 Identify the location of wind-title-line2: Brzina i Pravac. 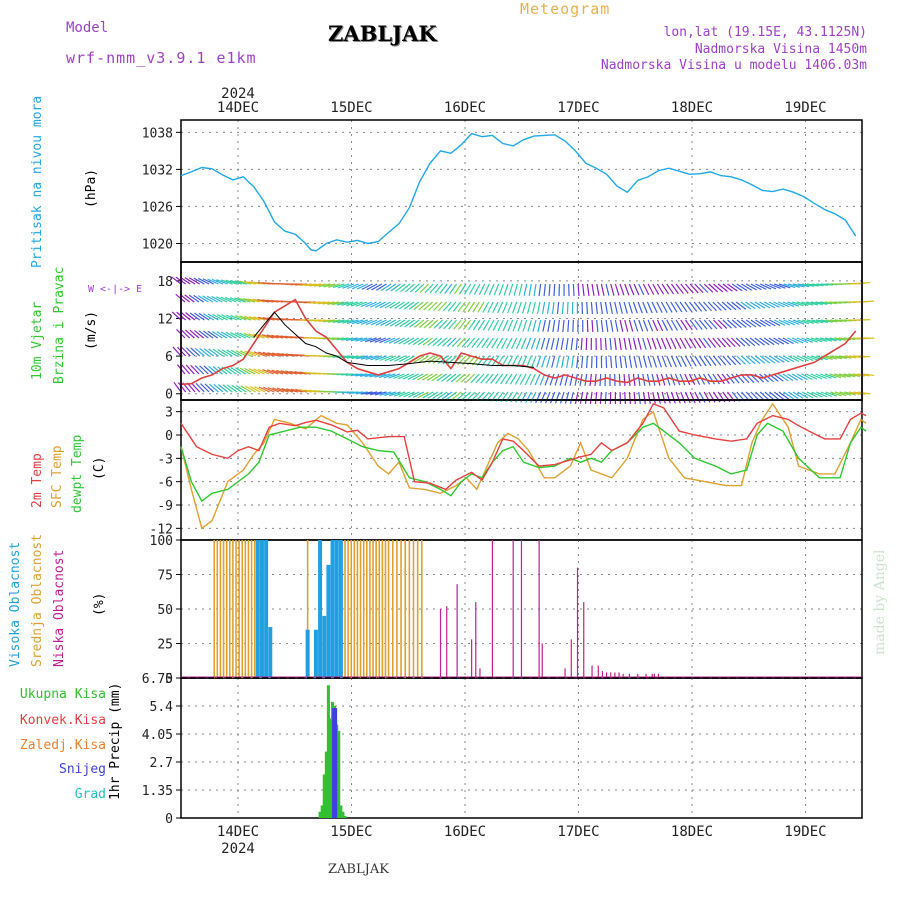
(59, 325).